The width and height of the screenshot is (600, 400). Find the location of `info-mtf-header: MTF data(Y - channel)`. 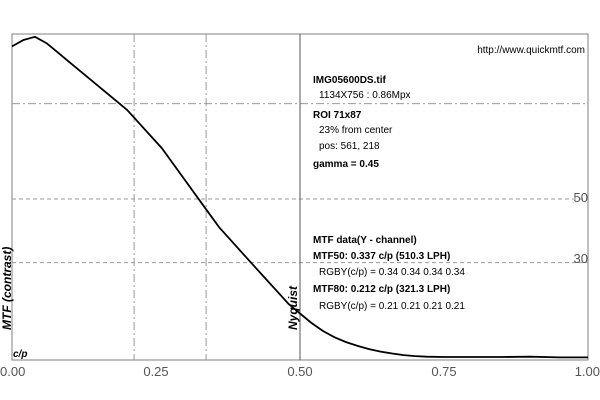

info-mtf-header: MTF data(Y - channel) is located at coordinates (365, 240).